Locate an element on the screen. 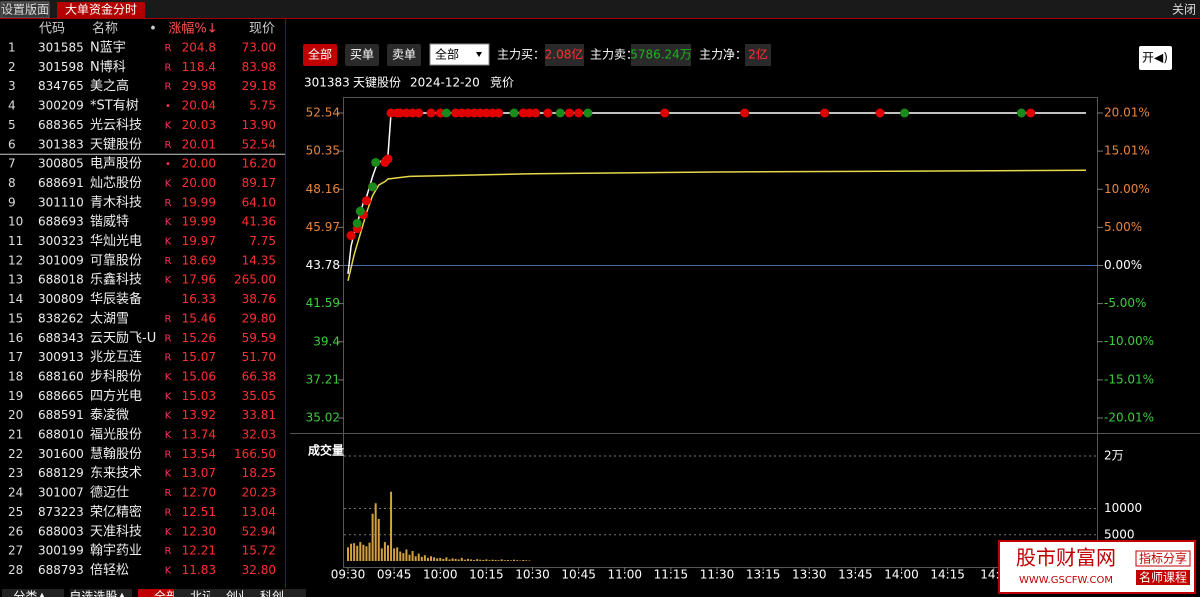 The width and height of the screenshot is (1200, 597). stock-name: 荣亿精密 is located at coordinates (116, 512).